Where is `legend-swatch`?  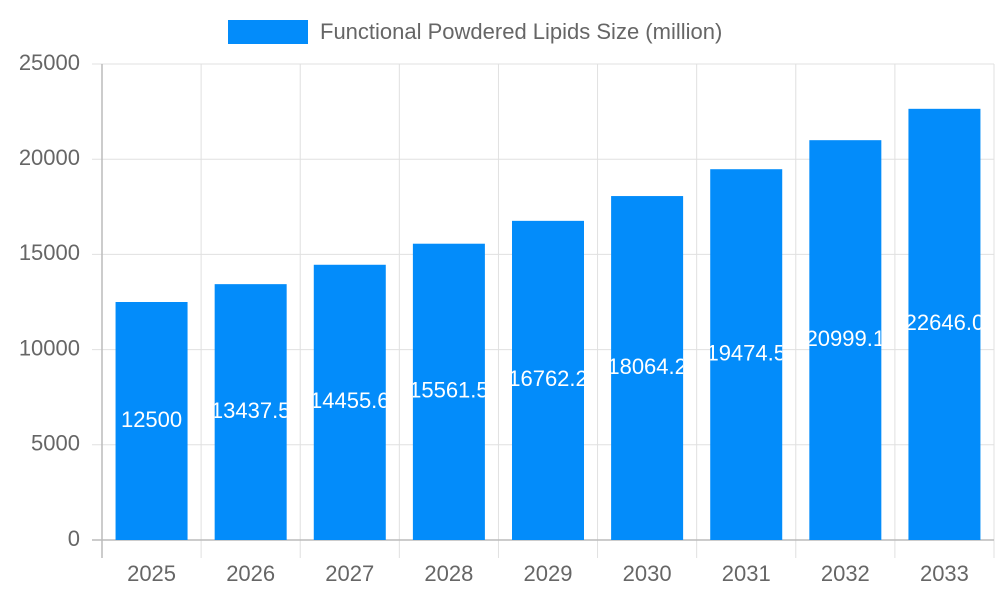
legend-swatch is located at coordinates (268, 32).